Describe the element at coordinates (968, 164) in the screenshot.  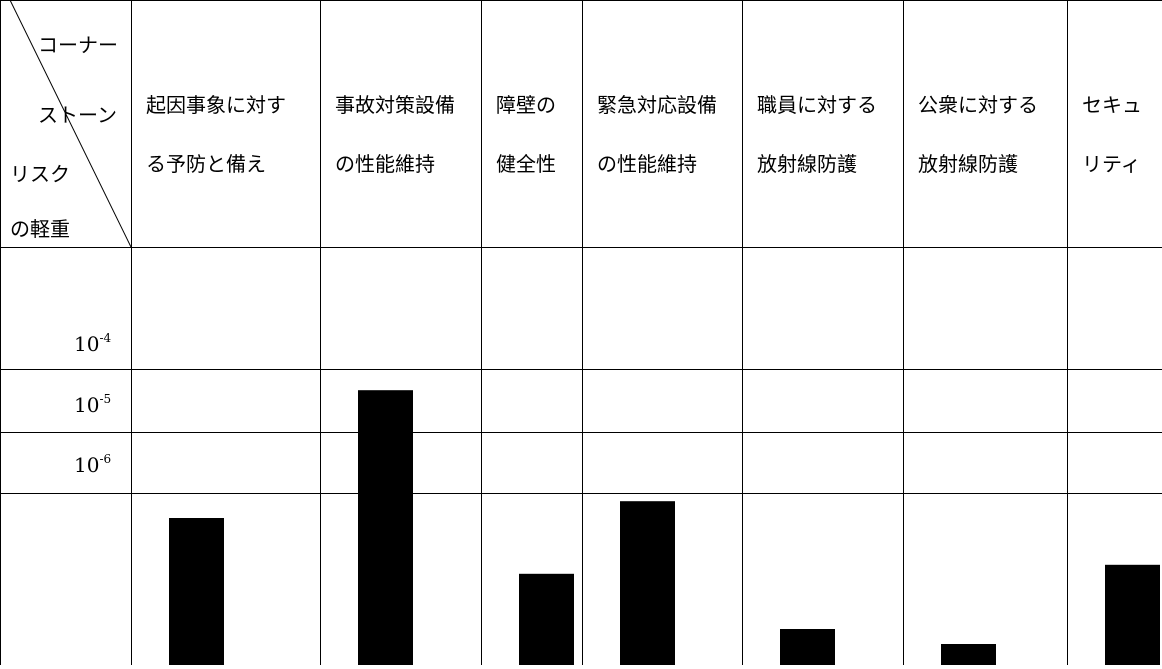
I see `category-label-5-line-1: 放射線防護` at that location.